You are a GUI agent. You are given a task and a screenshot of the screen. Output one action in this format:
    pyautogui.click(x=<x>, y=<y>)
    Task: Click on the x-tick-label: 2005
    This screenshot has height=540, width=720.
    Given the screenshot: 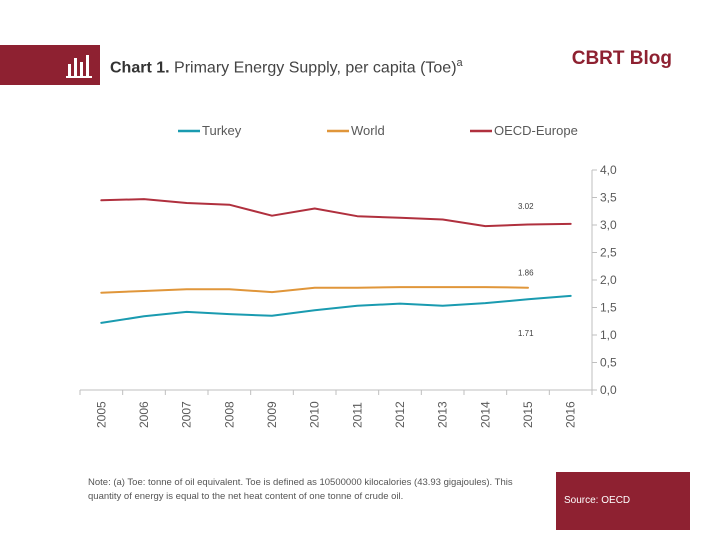 What is the action you would take?
    pyautogui.click(x=101, y=414)
    